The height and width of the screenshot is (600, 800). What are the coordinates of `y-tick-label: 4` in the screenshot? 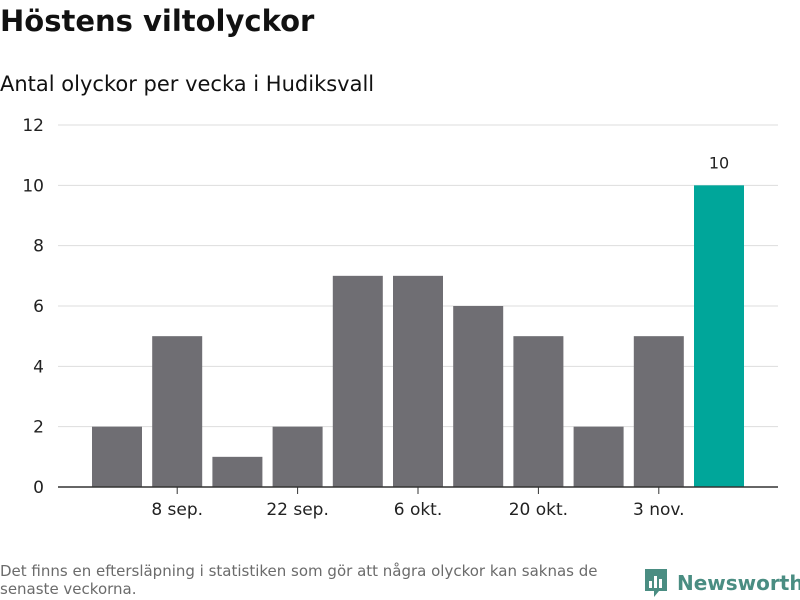 It's located at (38, 367).